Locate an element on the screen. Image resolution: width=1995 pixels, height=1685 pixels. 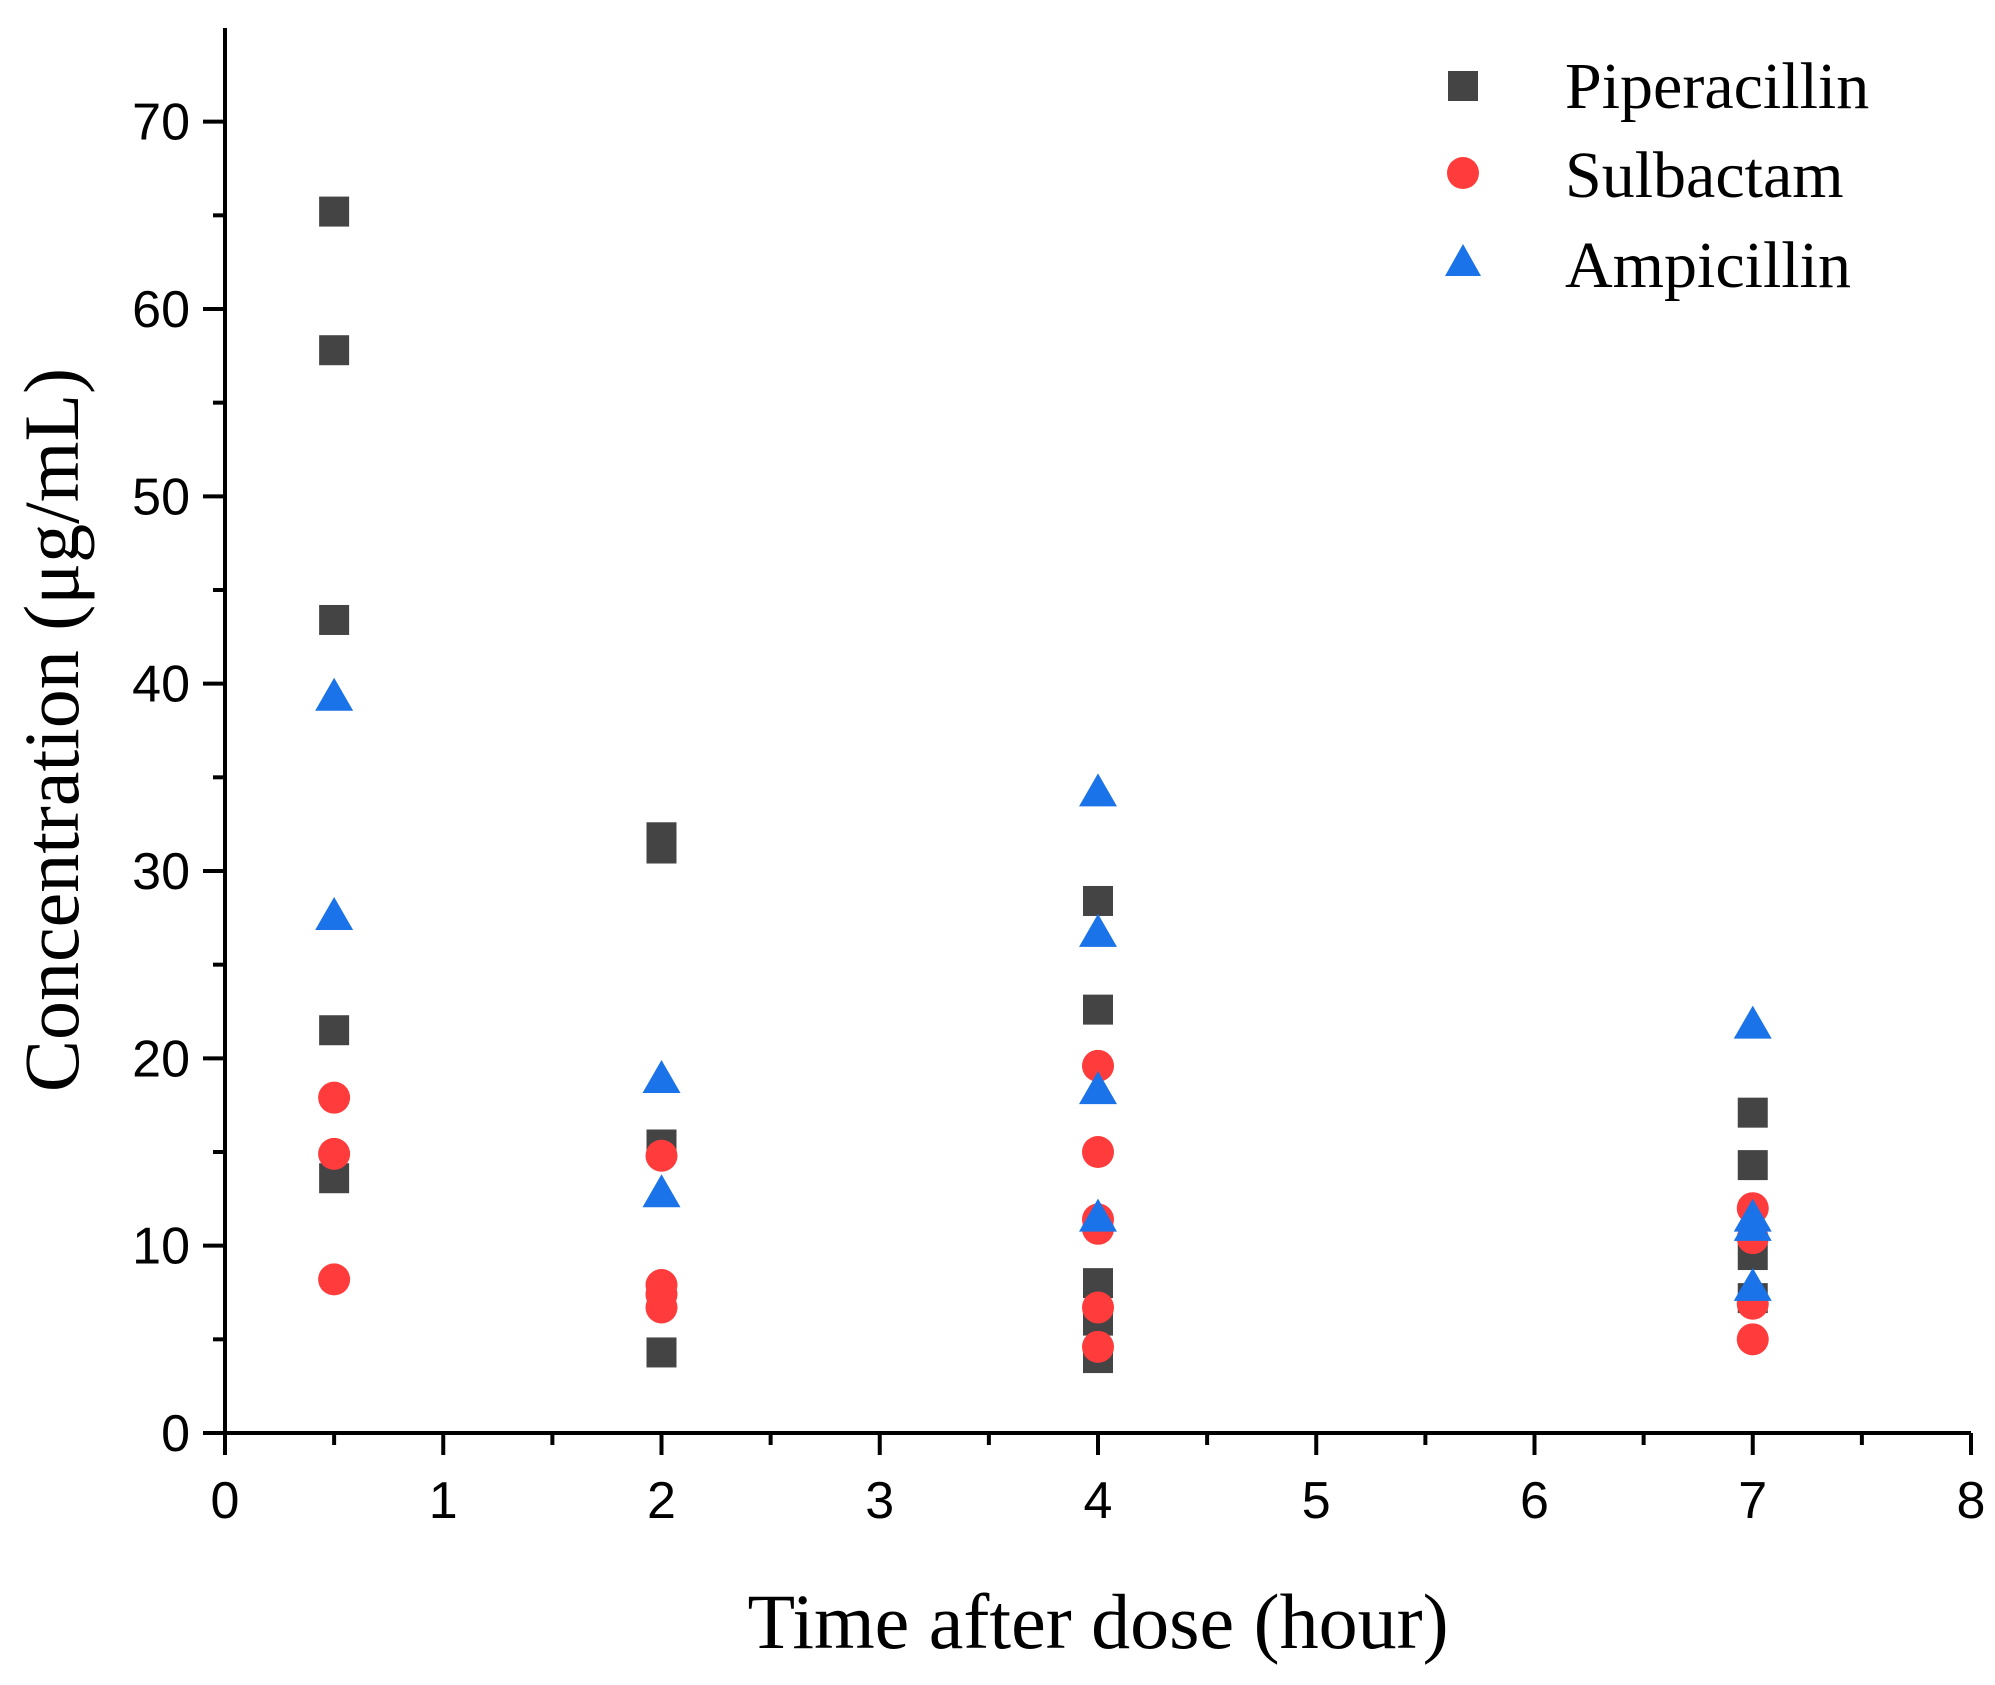
y-tick-label: 70 is located at coordinates (161, 123).